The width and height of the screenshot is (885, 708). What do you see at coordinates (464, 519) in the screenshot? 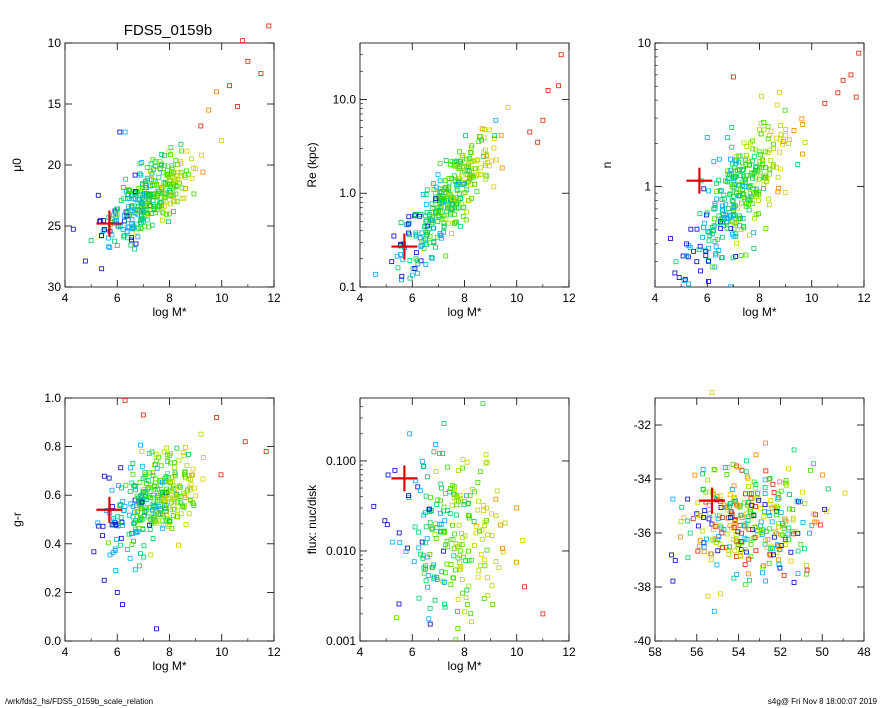
I see `plot-frame` at bounding box center [464, 519].